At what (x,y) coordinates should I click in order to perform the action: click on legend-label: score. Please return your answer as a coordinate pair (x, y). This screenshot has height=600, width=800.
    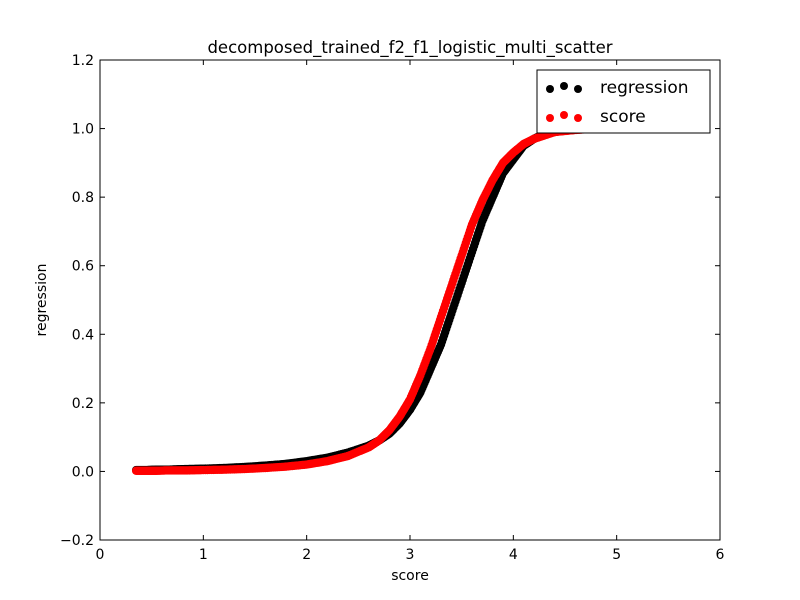
    Looking at the image, I should click on (623, 117).